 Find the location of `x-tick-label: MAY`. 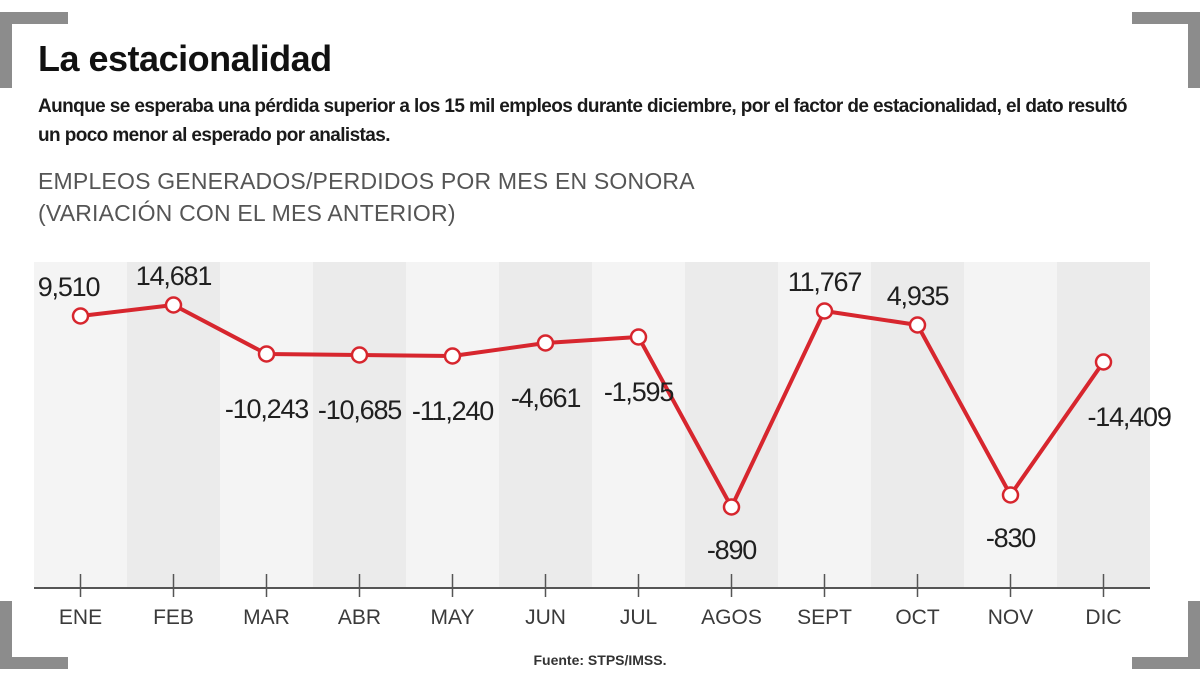

x-tick-label: MAY is located at coordinates (453, 617).